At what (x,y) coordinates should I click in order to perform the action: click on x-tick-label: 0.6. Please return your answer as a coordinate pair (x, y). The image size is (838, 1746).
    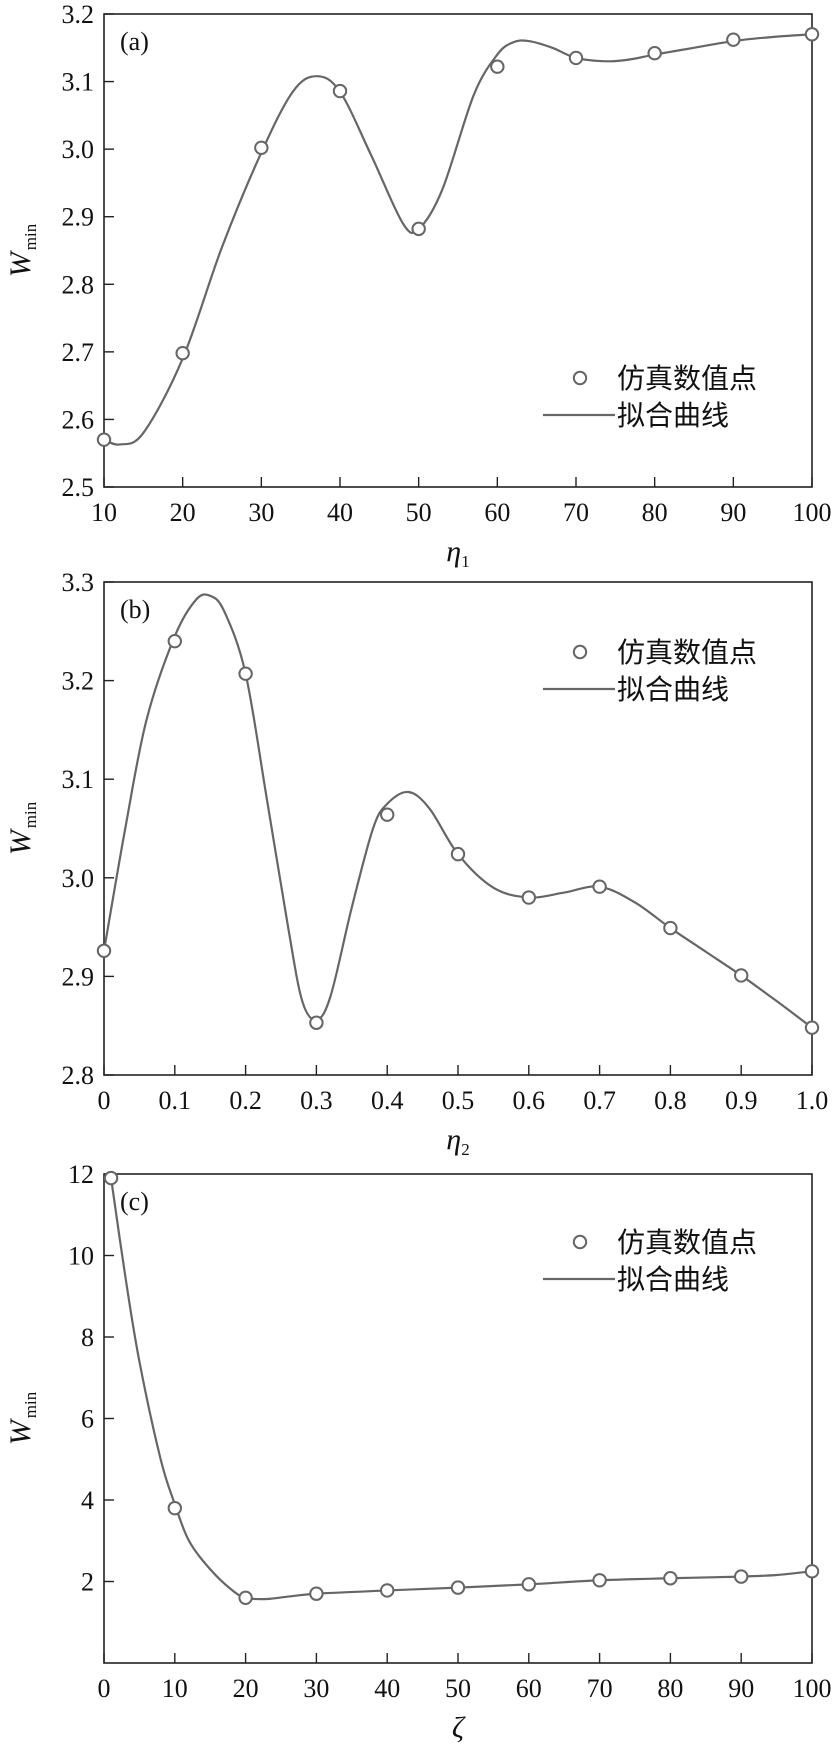
    Looking at the image, I should click on (529, 1100).